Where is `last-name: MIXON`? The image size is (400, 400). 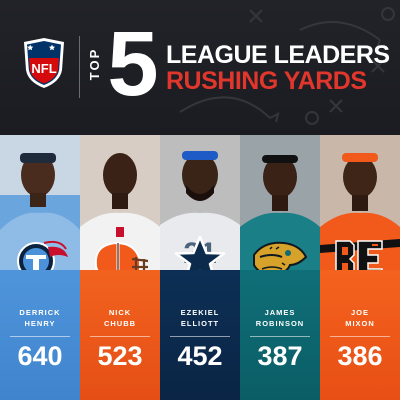 last-name: MIXON is located at coordinates (360, 323).